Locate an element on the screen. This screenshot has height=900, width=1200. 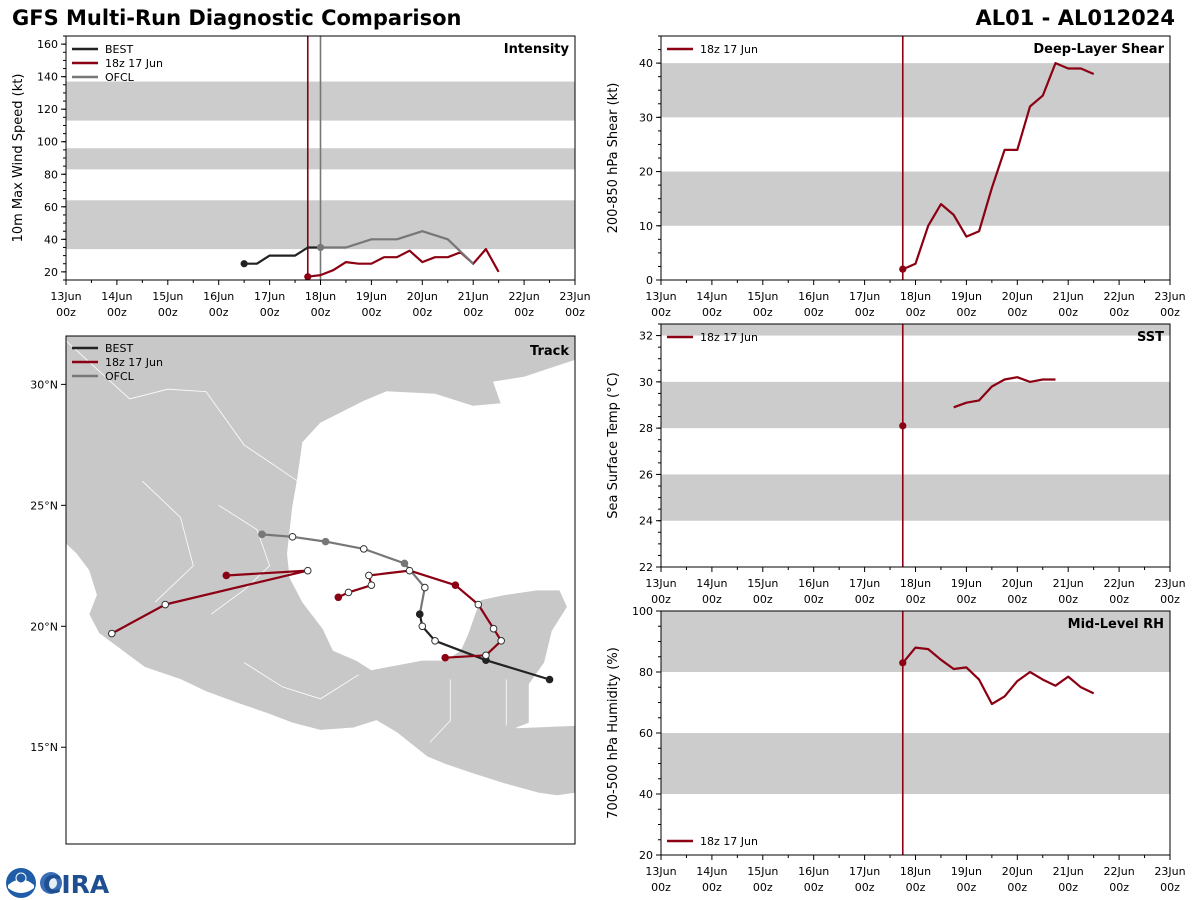
y-tick-label: 140 is located at coordinates (47, 77).